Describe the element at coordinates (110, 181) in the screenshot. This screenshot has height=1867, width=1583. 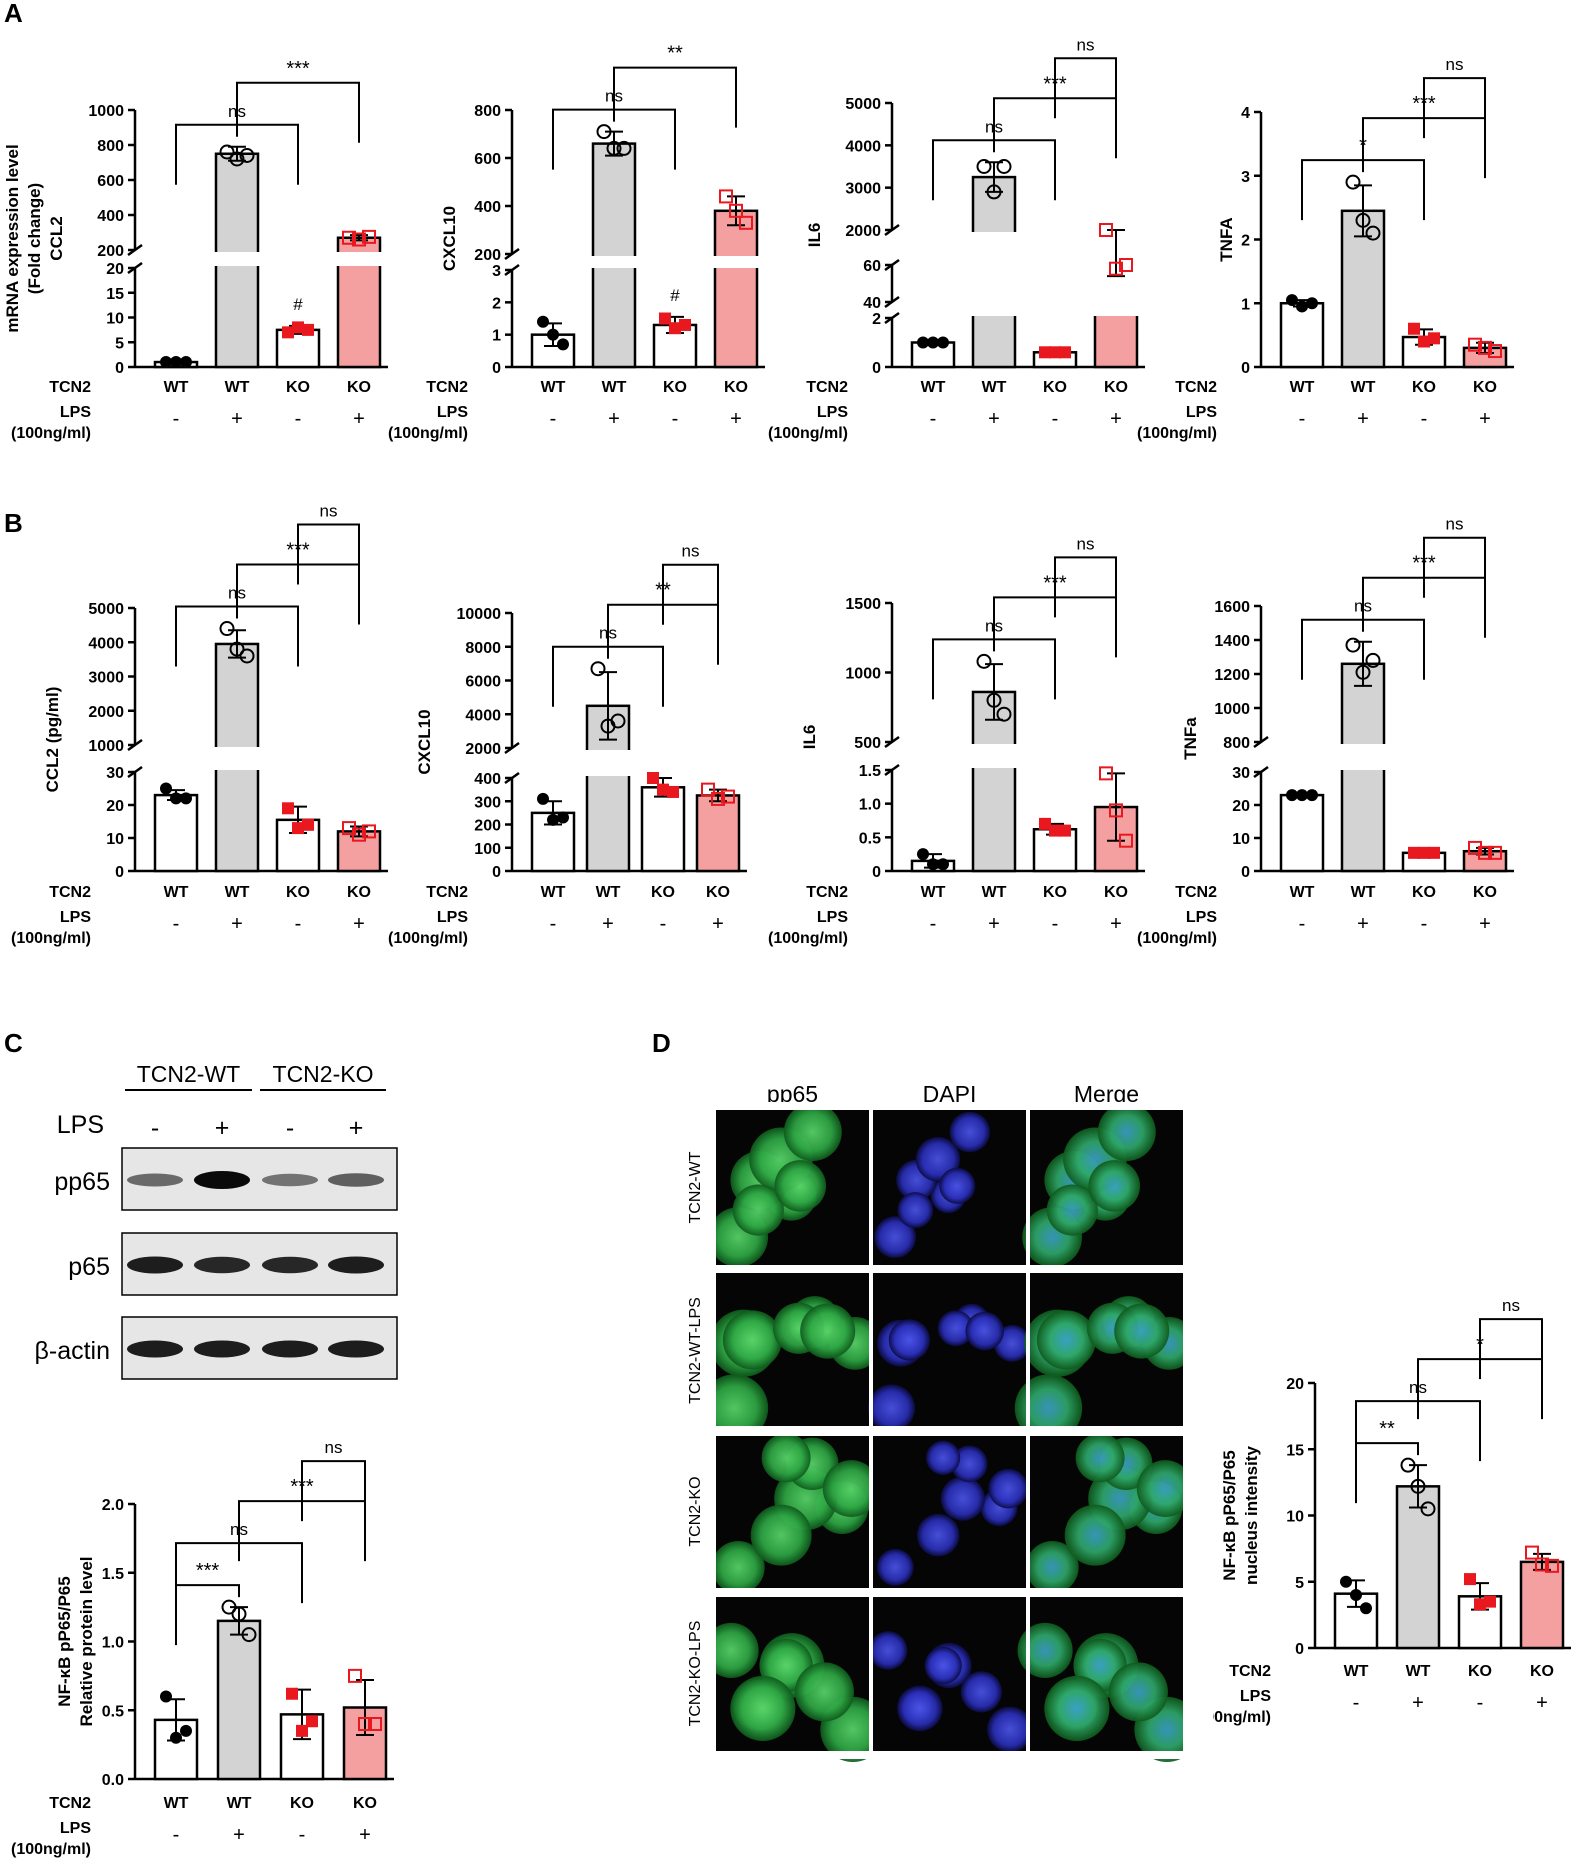
I see `y-tick-label: 600` at that location.